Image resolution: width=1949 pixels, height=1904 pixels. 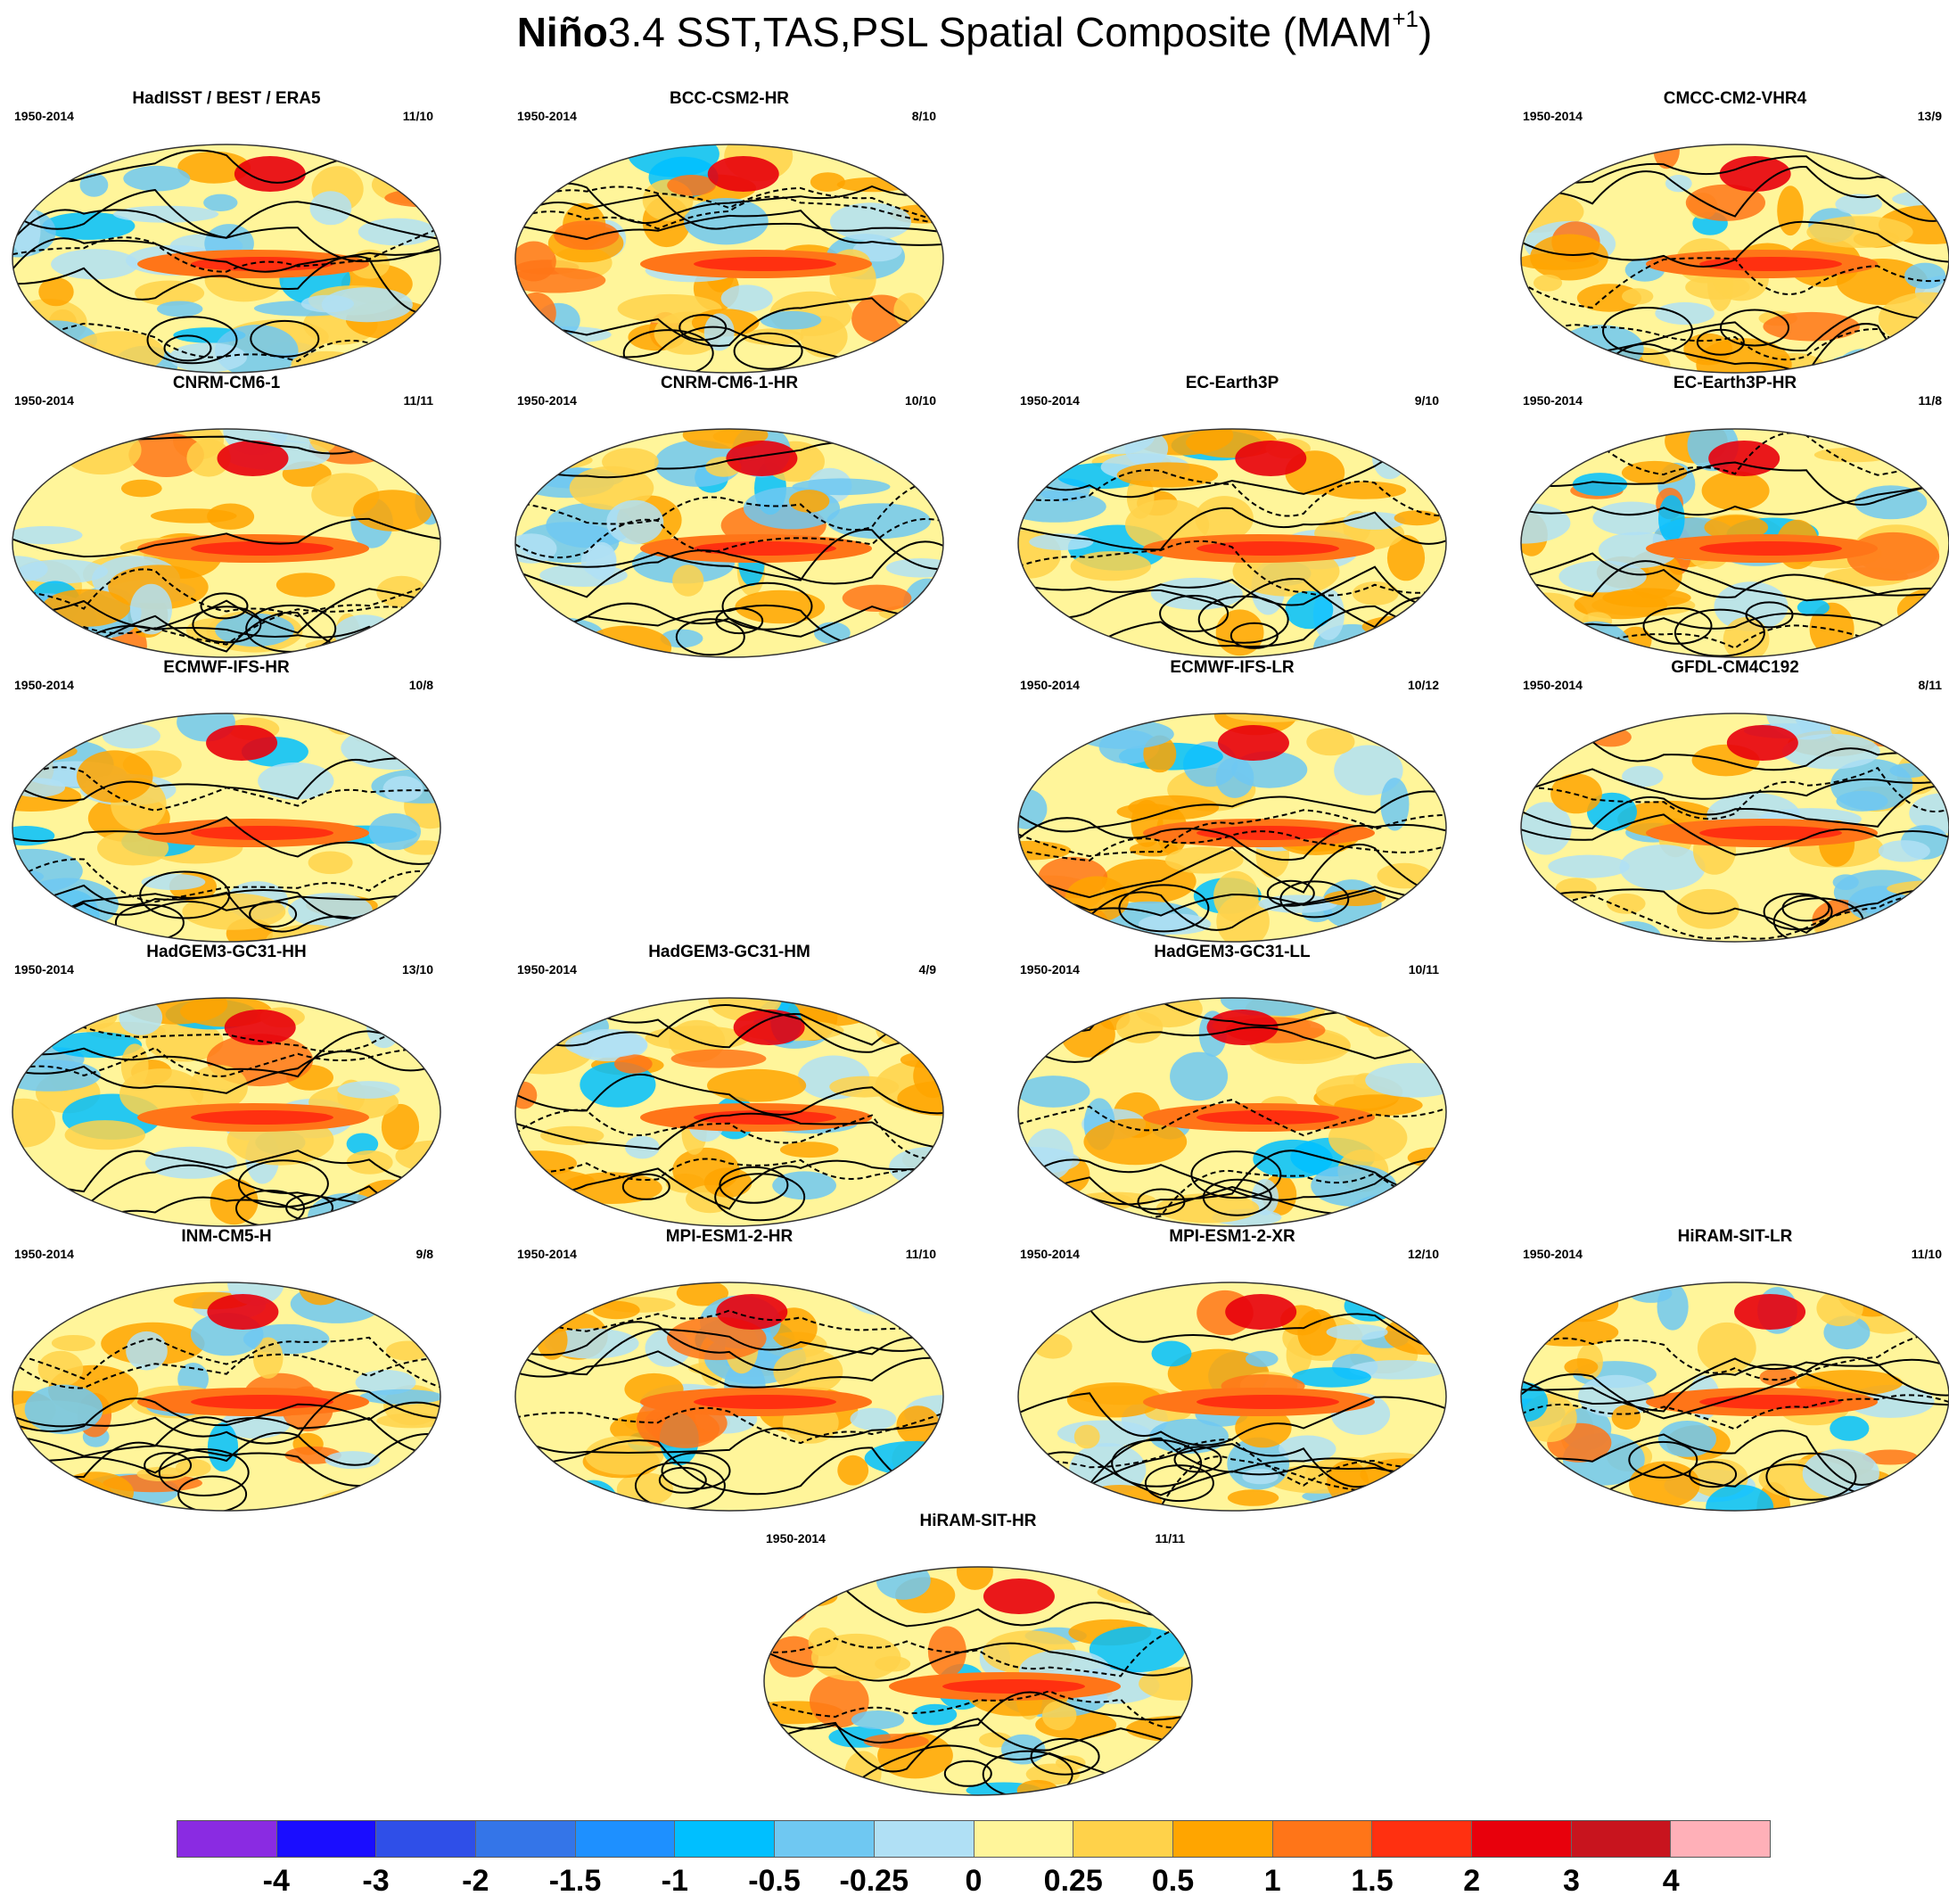 What do you see at coordinates (562, 32) in the screenshot?
I see `title-bold: Niño` at bounding box center [562, 32].